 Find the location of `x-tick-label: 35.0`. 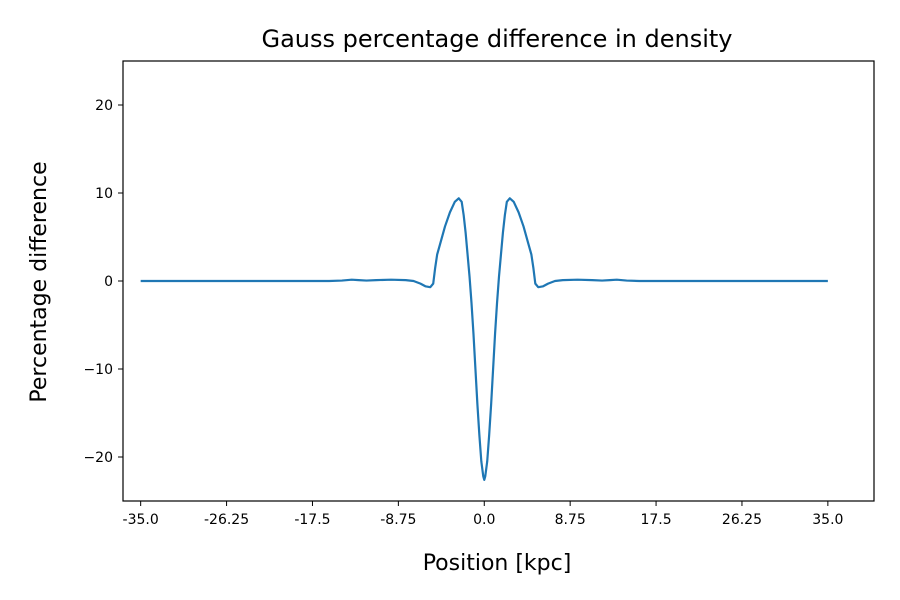

x-tick-label: 35.0 is located at coordinates (827, 520).